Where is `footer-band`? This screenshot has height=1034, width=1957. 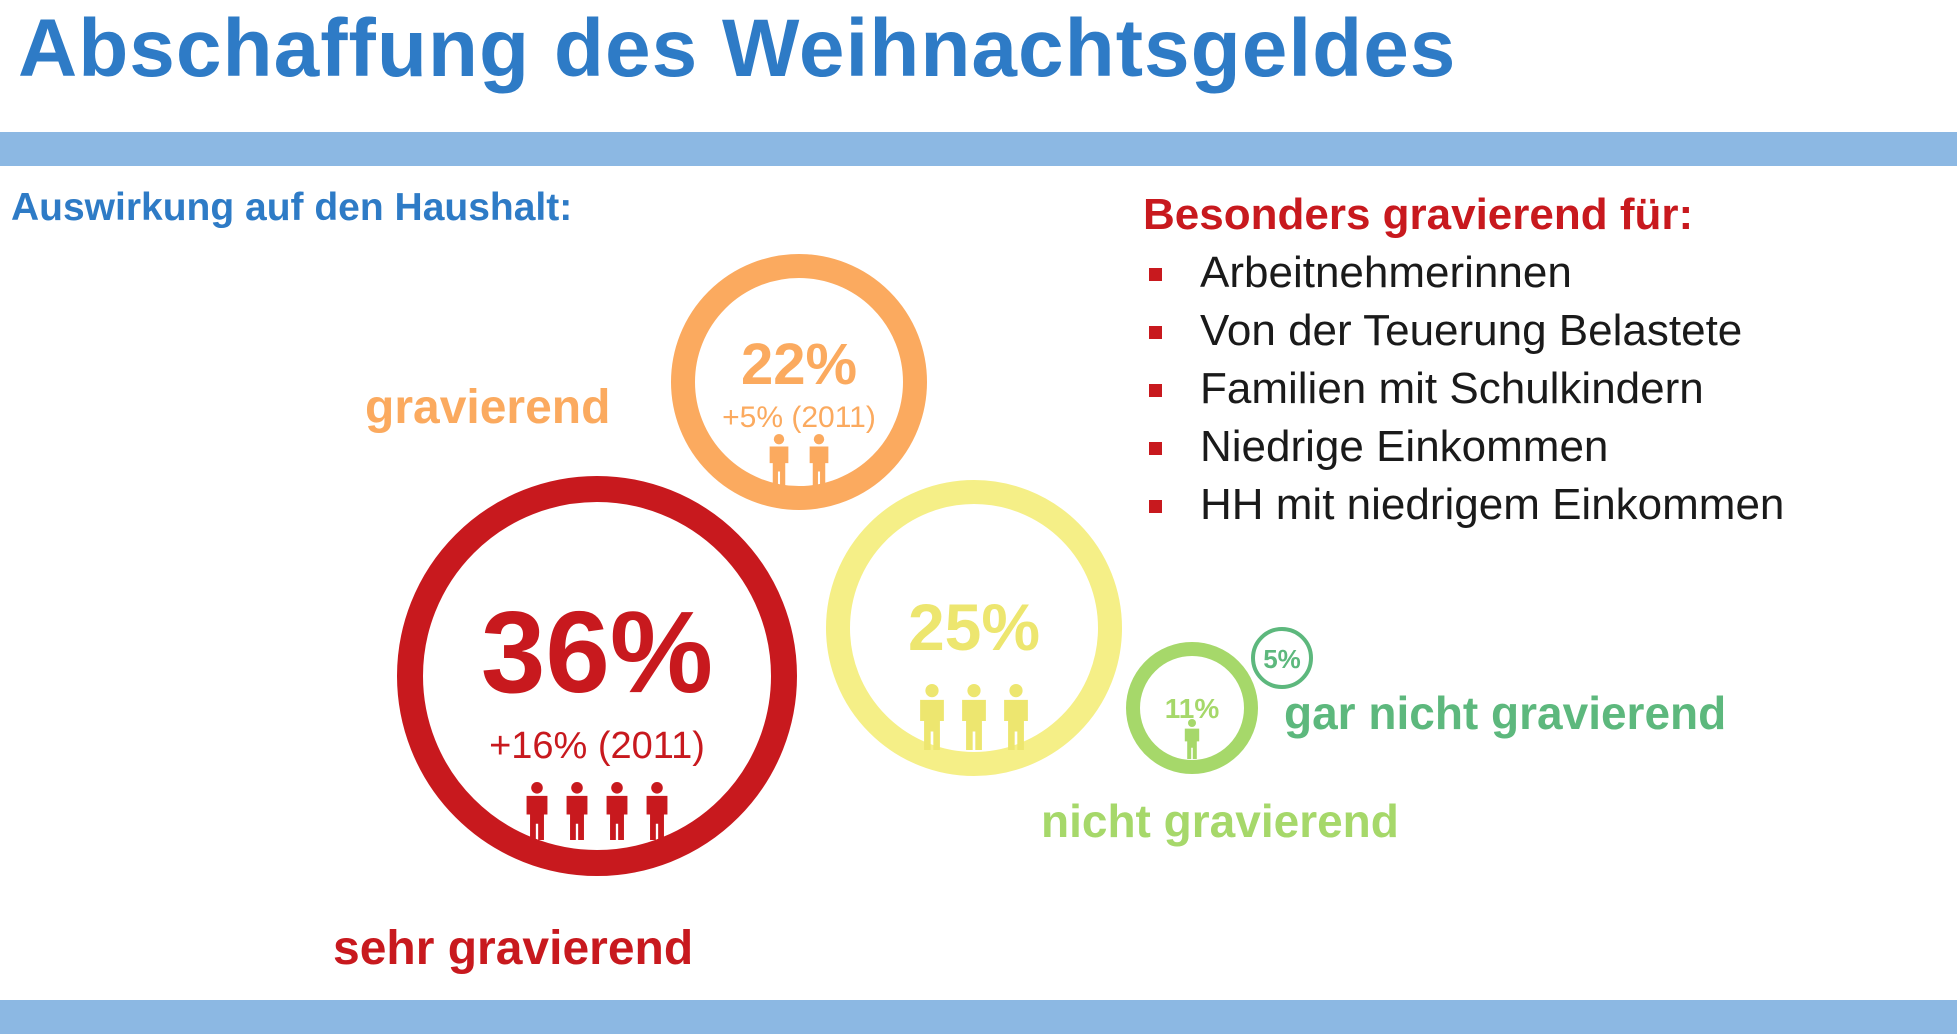
footer-band is located at coordinates (978, 1017).